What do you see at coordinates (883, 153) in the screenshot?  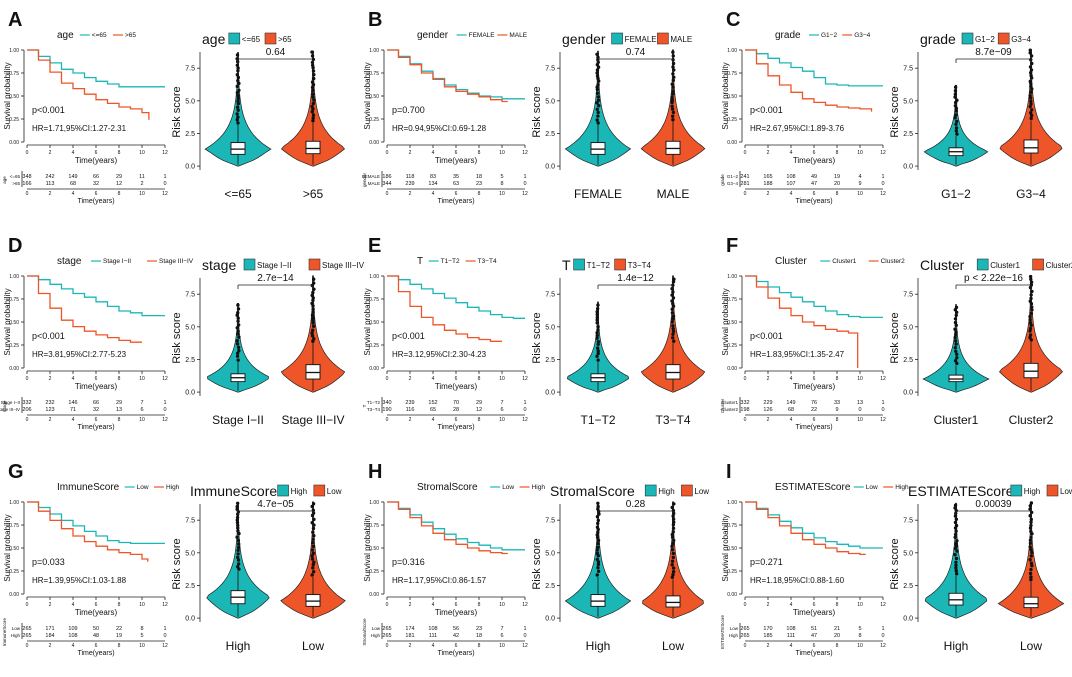 I see `km-x-tick-label: 12` at bounding box center [883, 153].